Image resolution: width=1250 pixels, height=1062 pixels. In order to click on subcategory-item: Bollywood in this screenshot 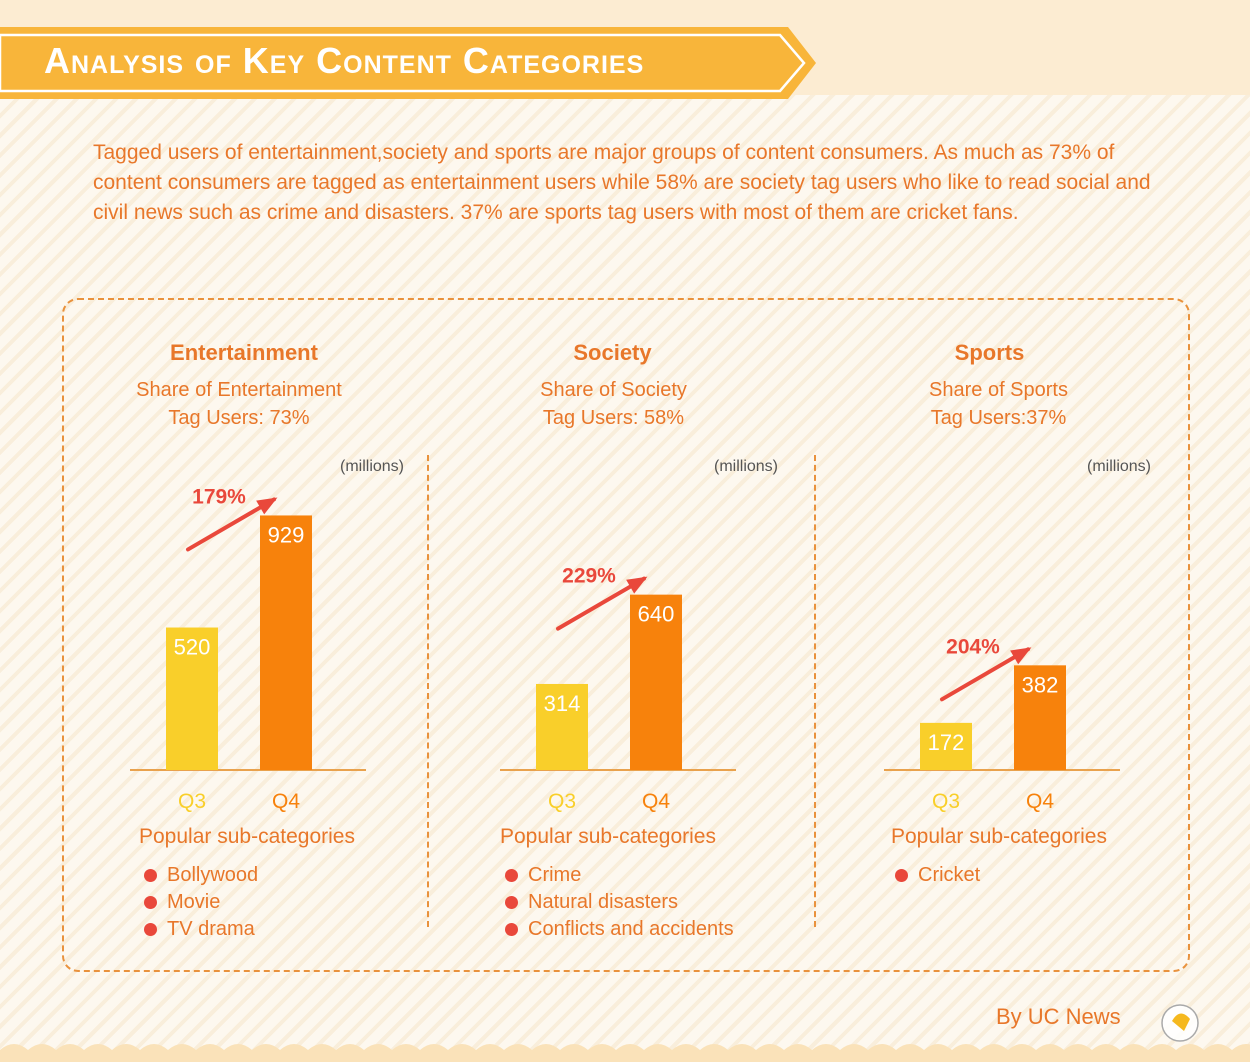, I will do `click(201, 875)`.